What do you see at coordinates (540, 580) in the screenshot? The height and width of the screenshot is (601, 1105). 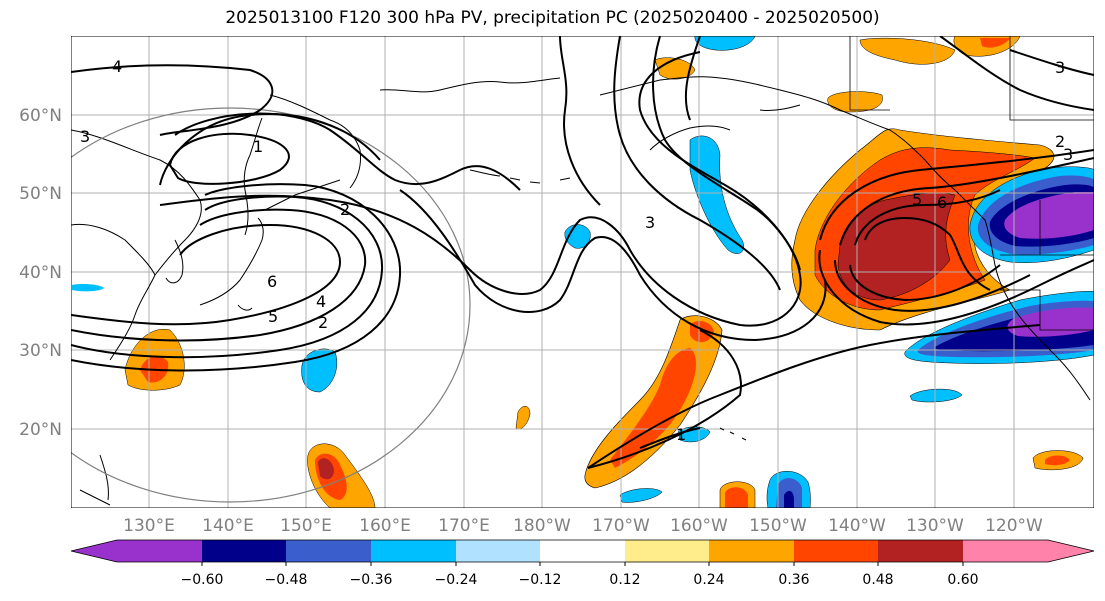 I see `colorbar-tick-label: −0.12` at bounding box center [540, 580].